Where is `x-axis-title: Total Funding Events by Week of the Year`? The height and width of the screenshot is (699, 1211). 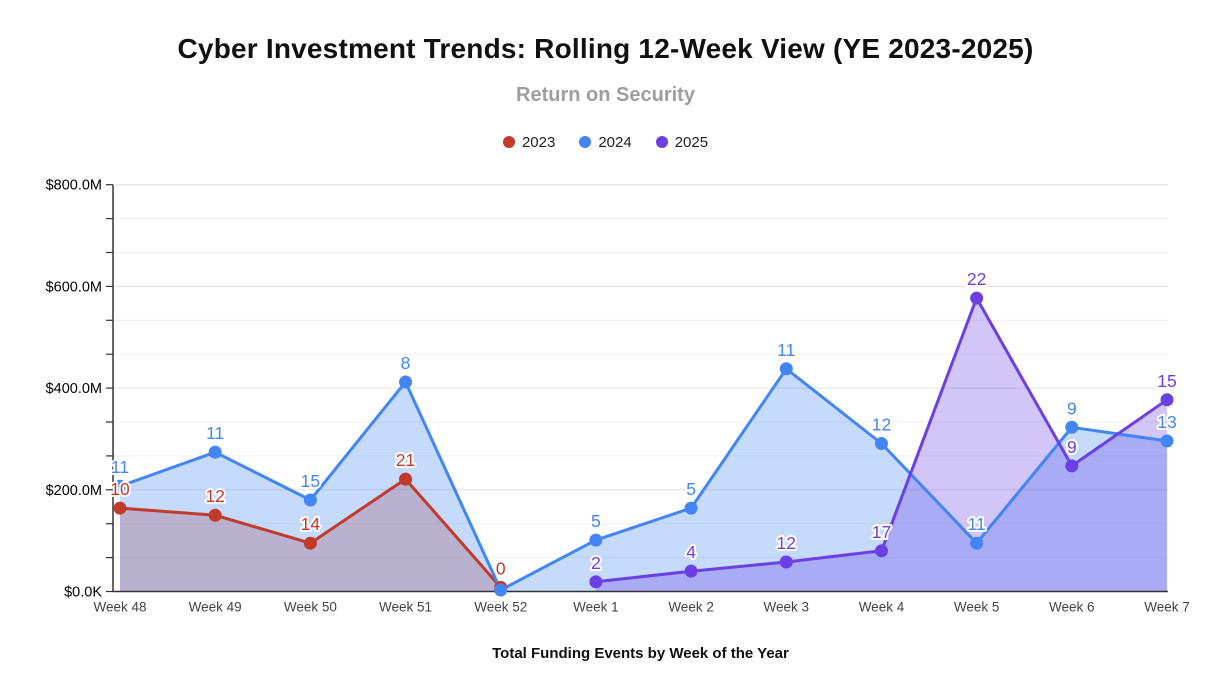
x-axis-title: Total Funding Events by Week of the Year is located at coordinates (640, 653).